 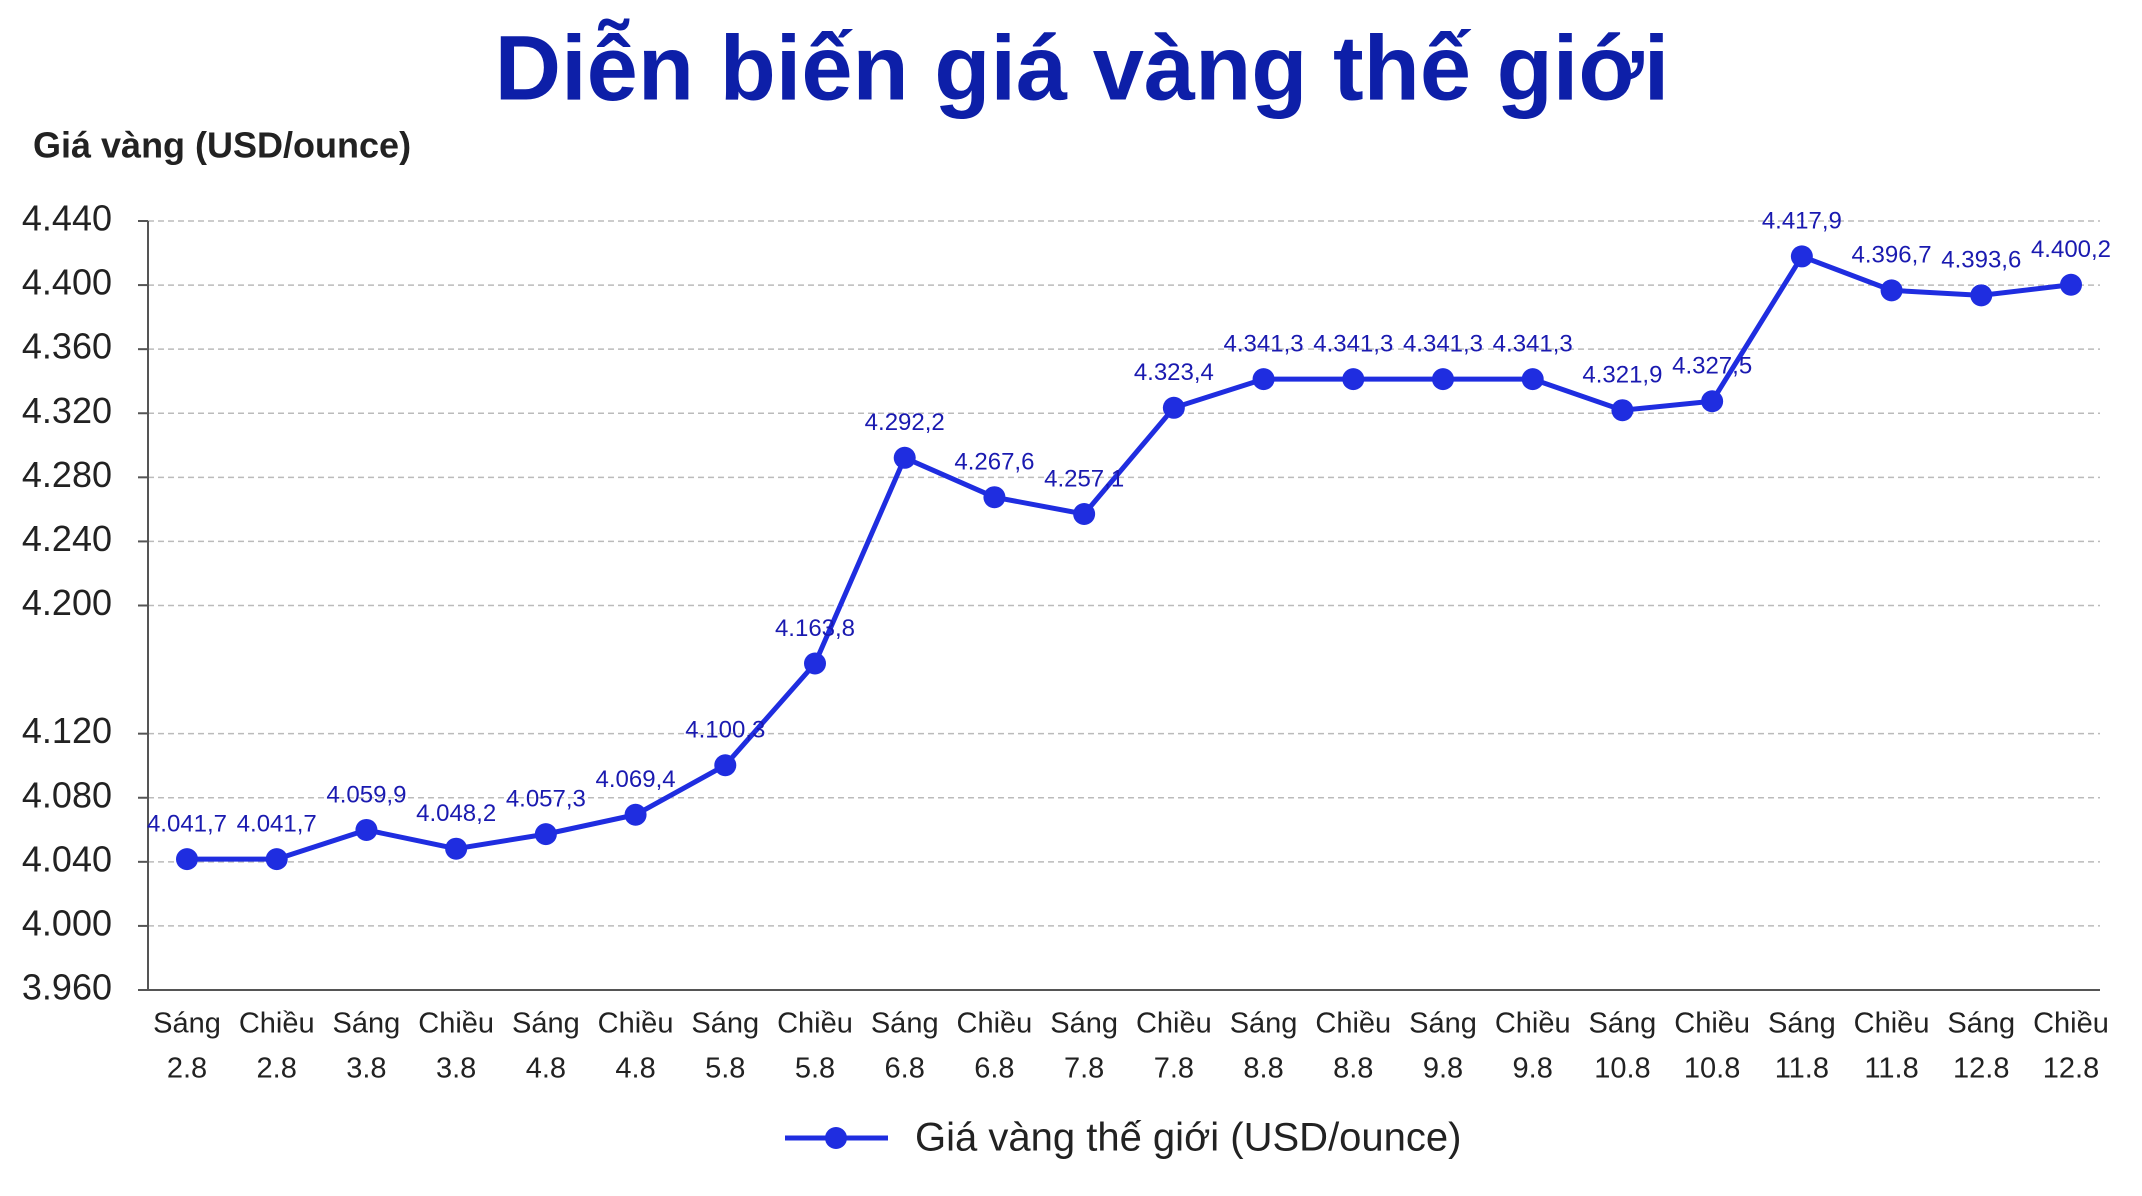 What do you see at coordinates (67, 858) in the screenshot?
I see `y-tick-label: 4.040` at bounding box center [67, 858].